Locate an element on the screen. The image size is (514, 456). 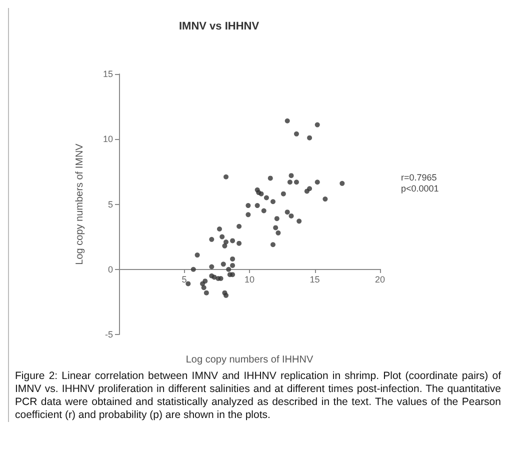
y-axis-title: Log copy numbers of IMNV is located at coordinates (80, 204).